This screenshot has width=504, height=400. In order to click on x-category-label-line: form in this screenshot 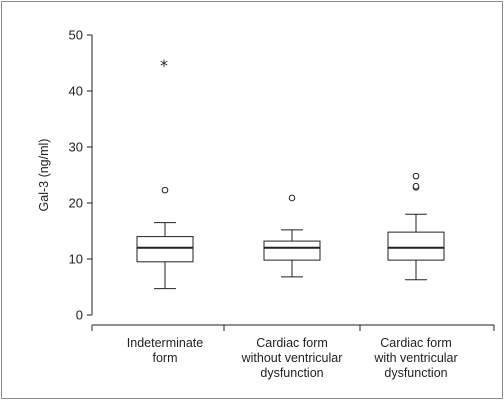, I will do `click(165, 358)`.